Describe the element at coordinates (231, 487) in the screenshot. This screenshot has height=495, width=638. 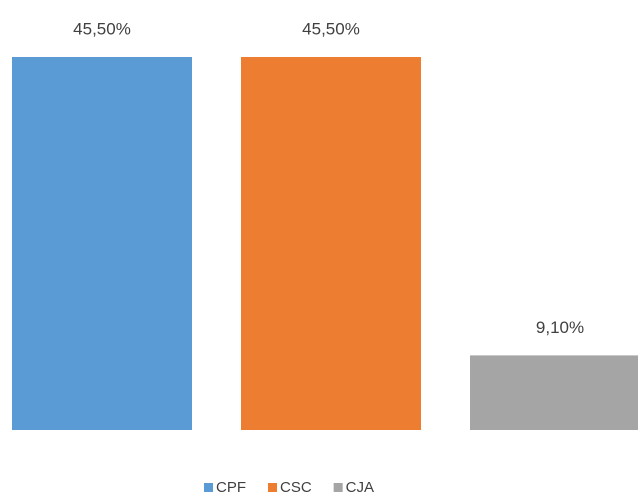
I see `legend-label: CPF` at that location.